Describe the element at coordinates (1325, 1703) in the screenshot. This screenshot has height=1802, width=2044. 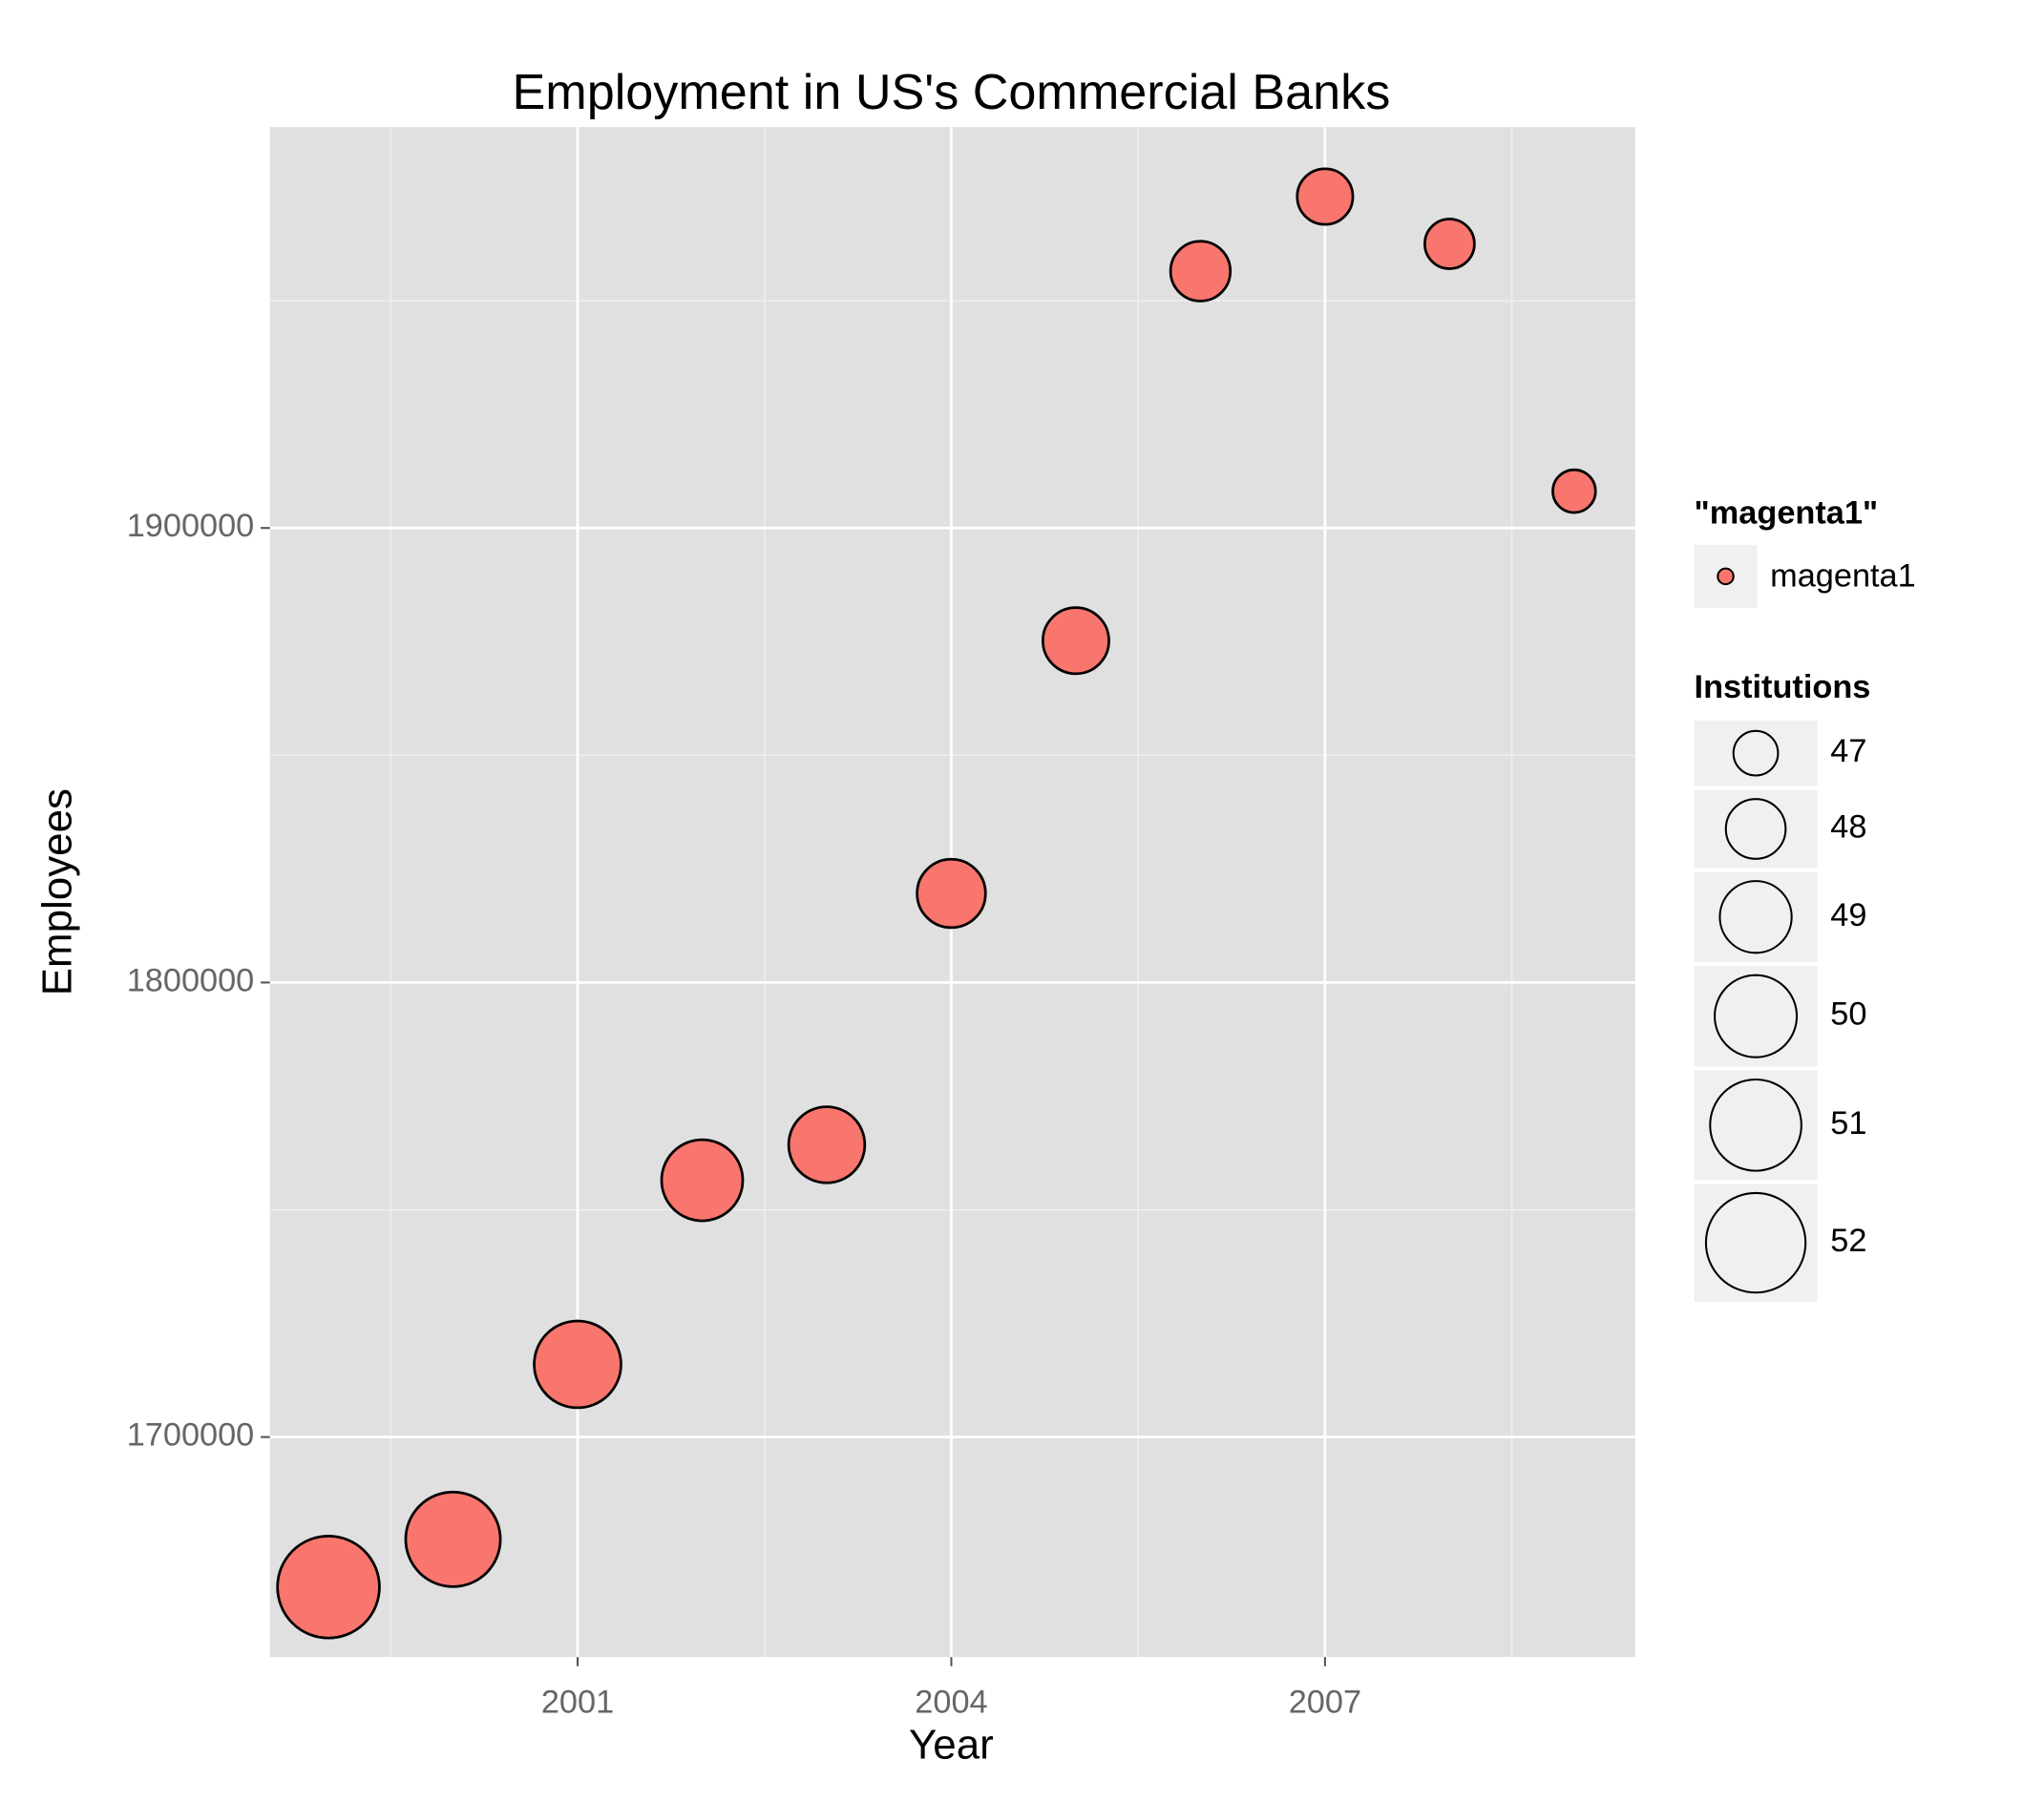
I see `x-tick-label: 2007` at that location.